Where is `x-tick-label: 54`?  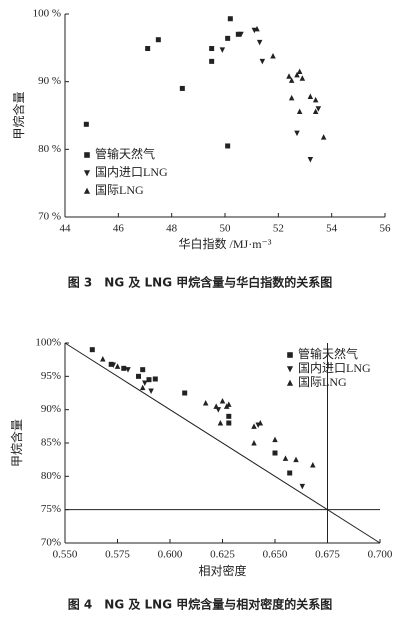 x-tick-label: 54 is located at coordinates (332, 229).